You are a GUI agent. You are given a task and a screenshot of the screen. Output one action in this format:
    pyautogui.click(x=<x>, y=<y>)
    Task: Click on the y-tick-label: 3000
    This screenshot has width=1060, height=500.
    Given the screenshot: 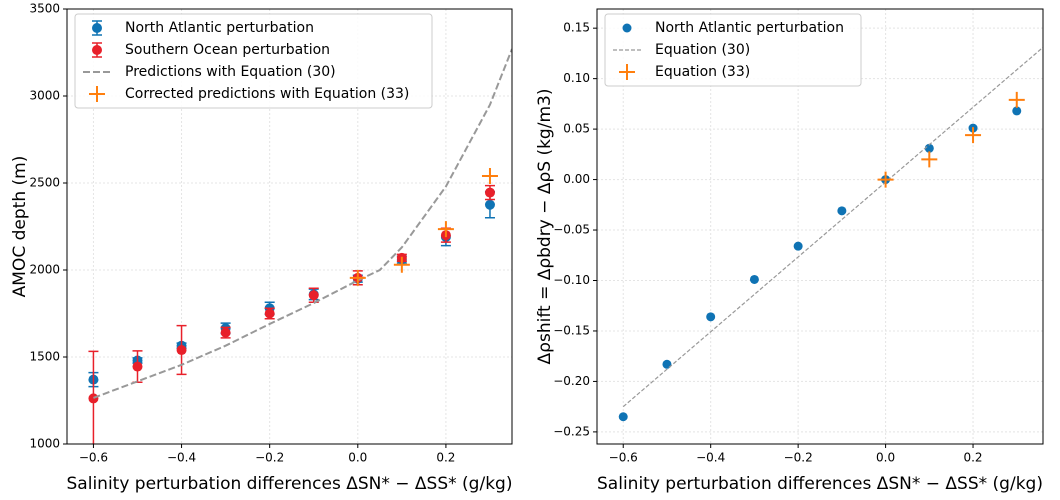 What is the action you would take?
    pyautogui.click(x=44, y=96)
    